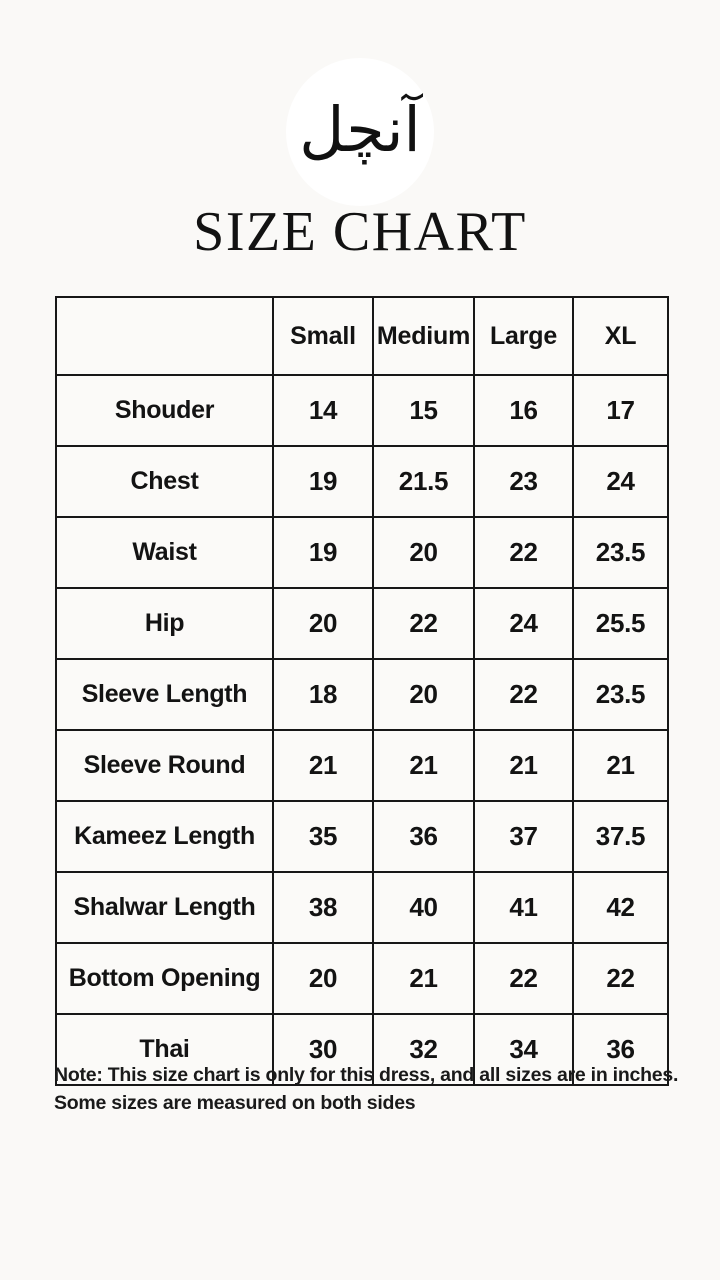 The height and width of the screenshot is (1280, 720). Describe the element at coordinates (164, 552) in the screenshot. I see `row-label: Waist` at that location.